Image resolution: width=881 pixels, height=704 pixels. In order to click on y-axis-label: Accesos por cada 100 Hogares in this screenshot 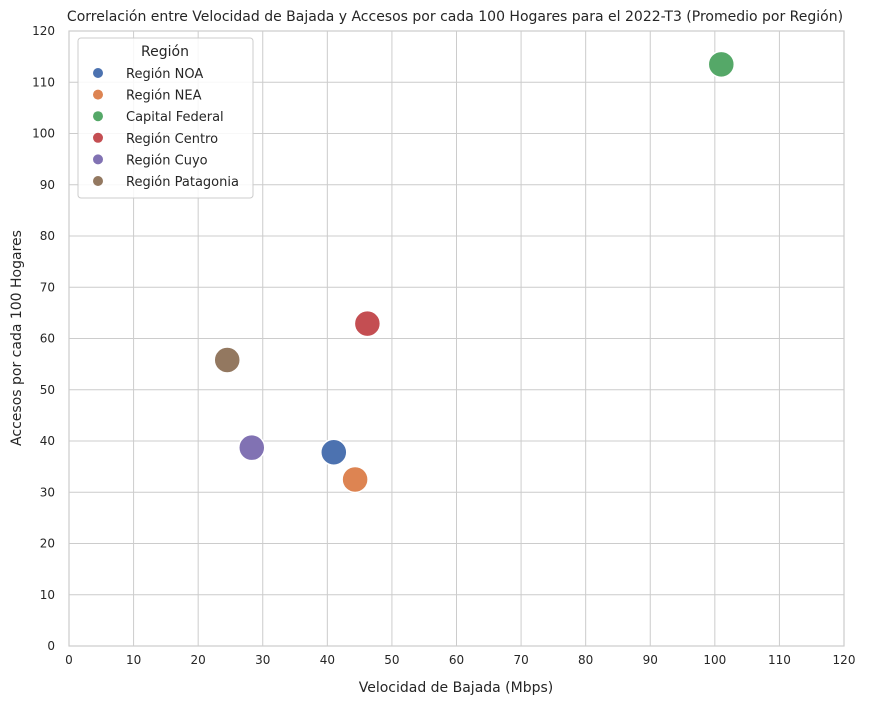, I will do `click(17, 338)`.